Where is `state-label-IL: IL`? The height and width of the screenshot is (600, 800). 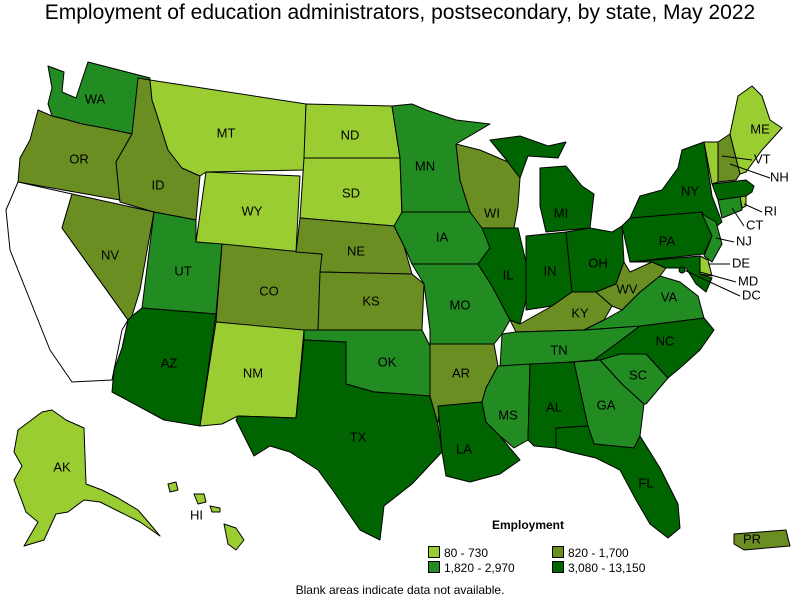
state-label-IL: IL is located at coordinates (508, 274).